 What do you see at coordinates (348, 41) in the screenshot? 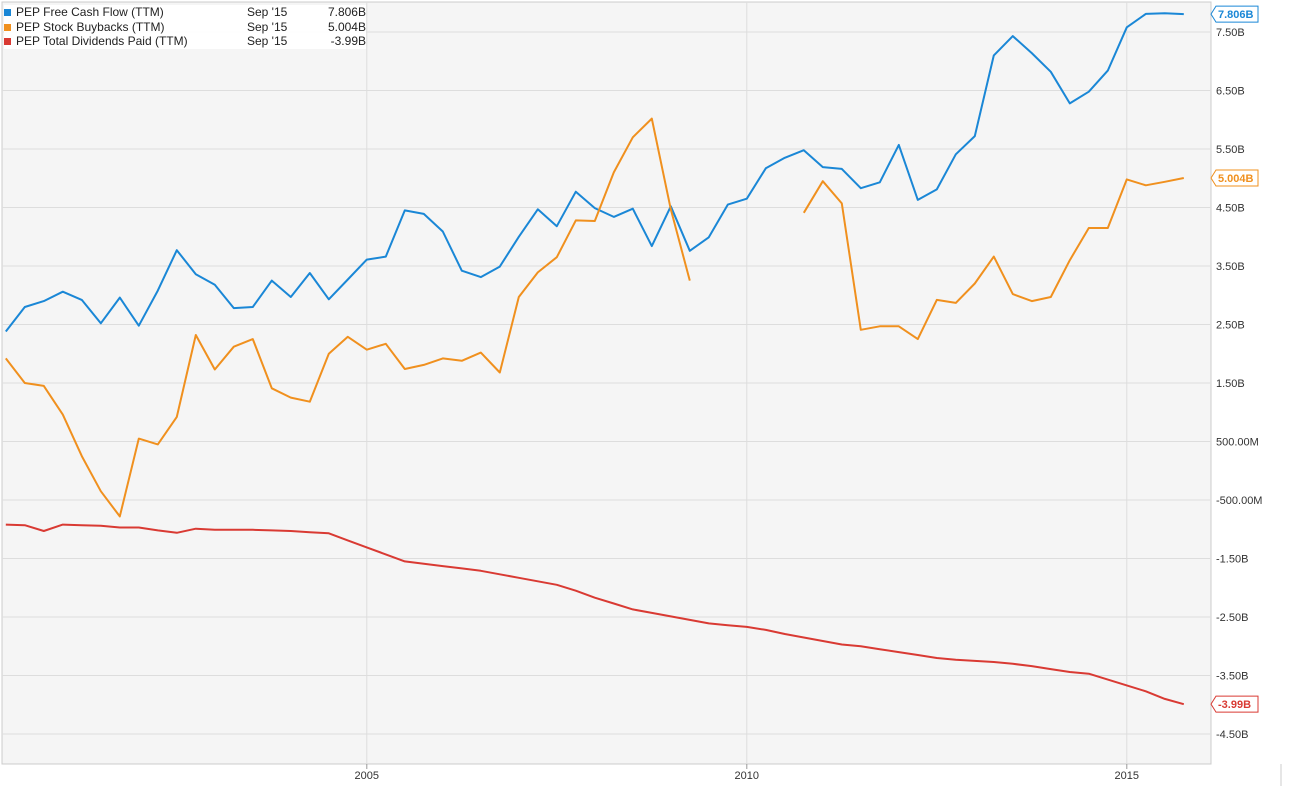
I see `legend-series-value: -3.99B` at bounding box center [348, 41].